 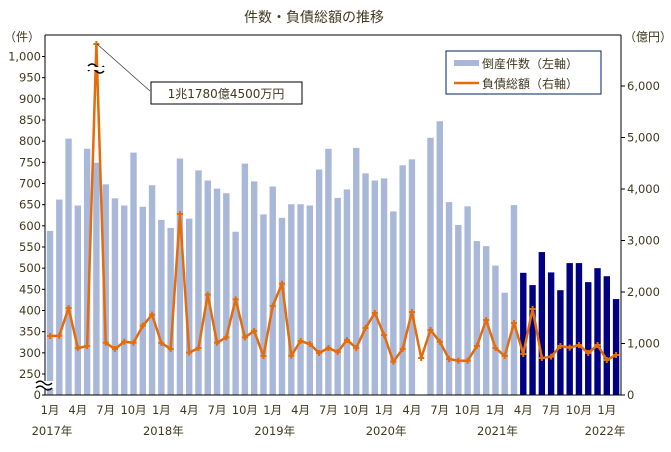 I want to click on legend-bar-label: 倒産件数（左軸）, so click(x=530, y=63).